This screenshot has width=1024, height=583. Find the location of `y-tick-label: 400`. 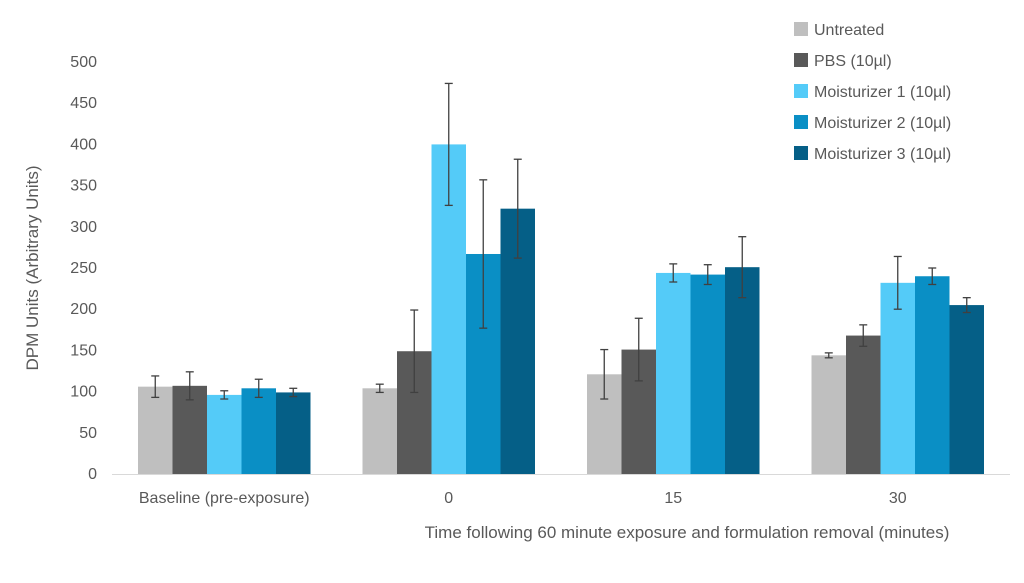

y-tick-label: 400 is located at coordinates (83, 144).